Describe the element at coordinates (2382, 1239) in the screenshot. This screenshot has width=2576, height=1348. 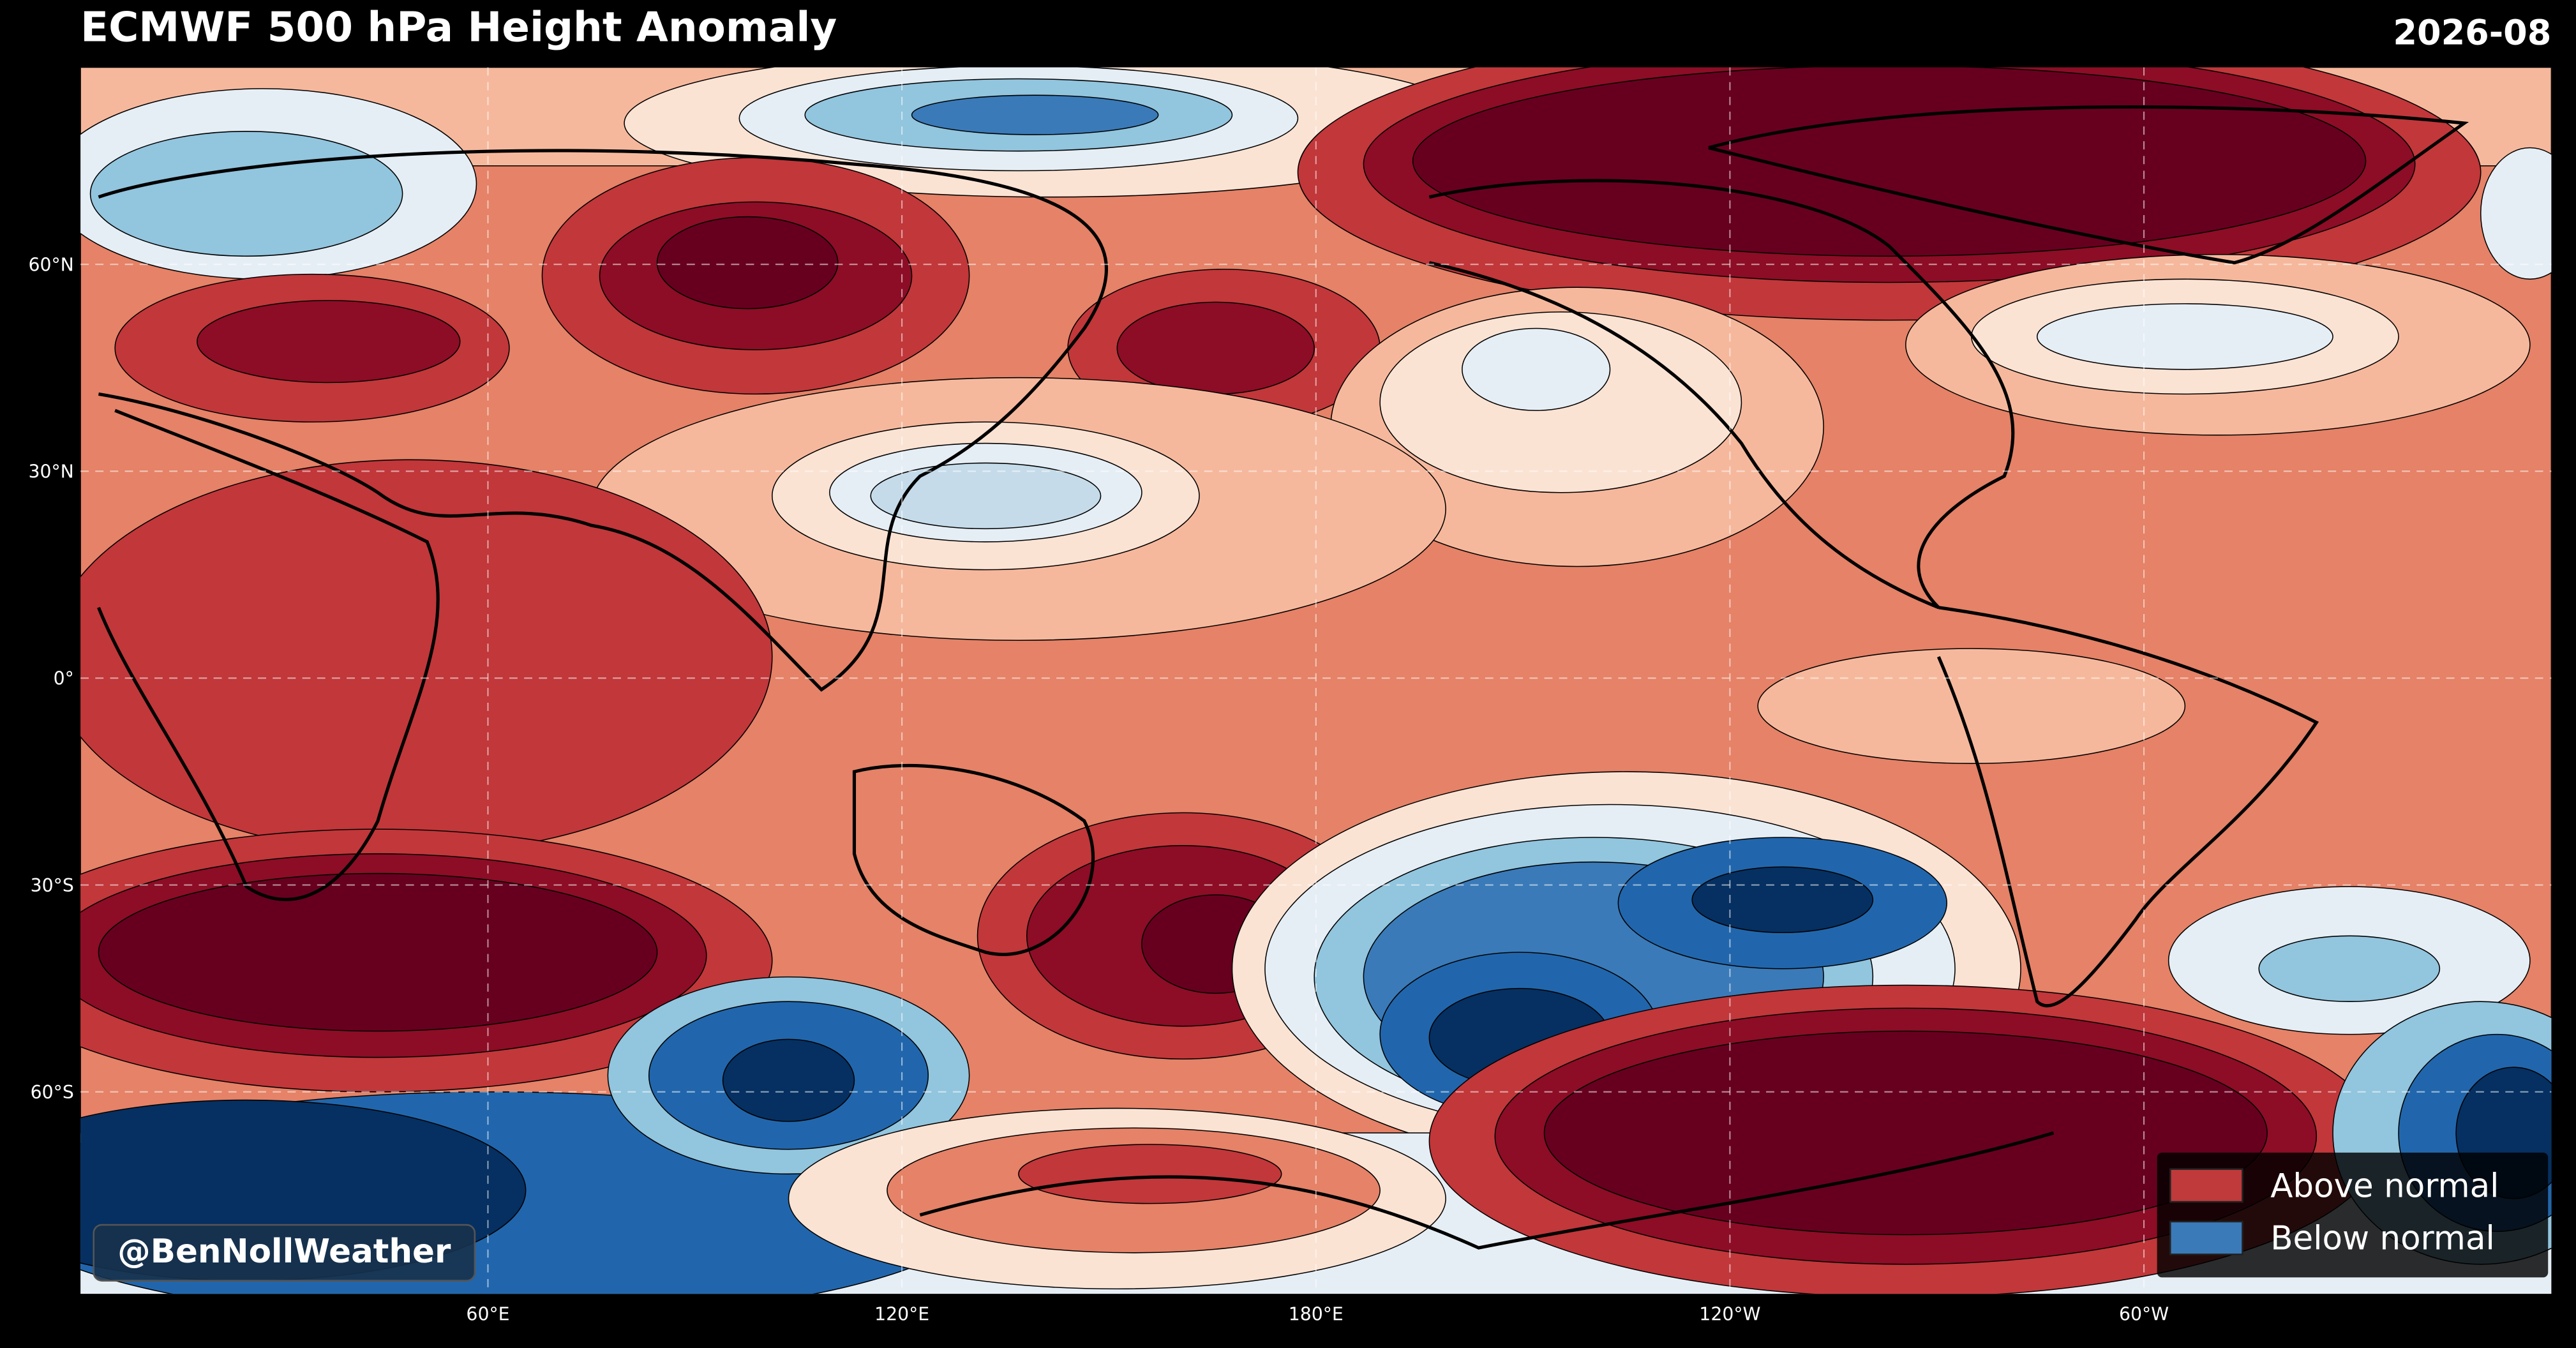
I see `legend-label: Below normal` at that location.